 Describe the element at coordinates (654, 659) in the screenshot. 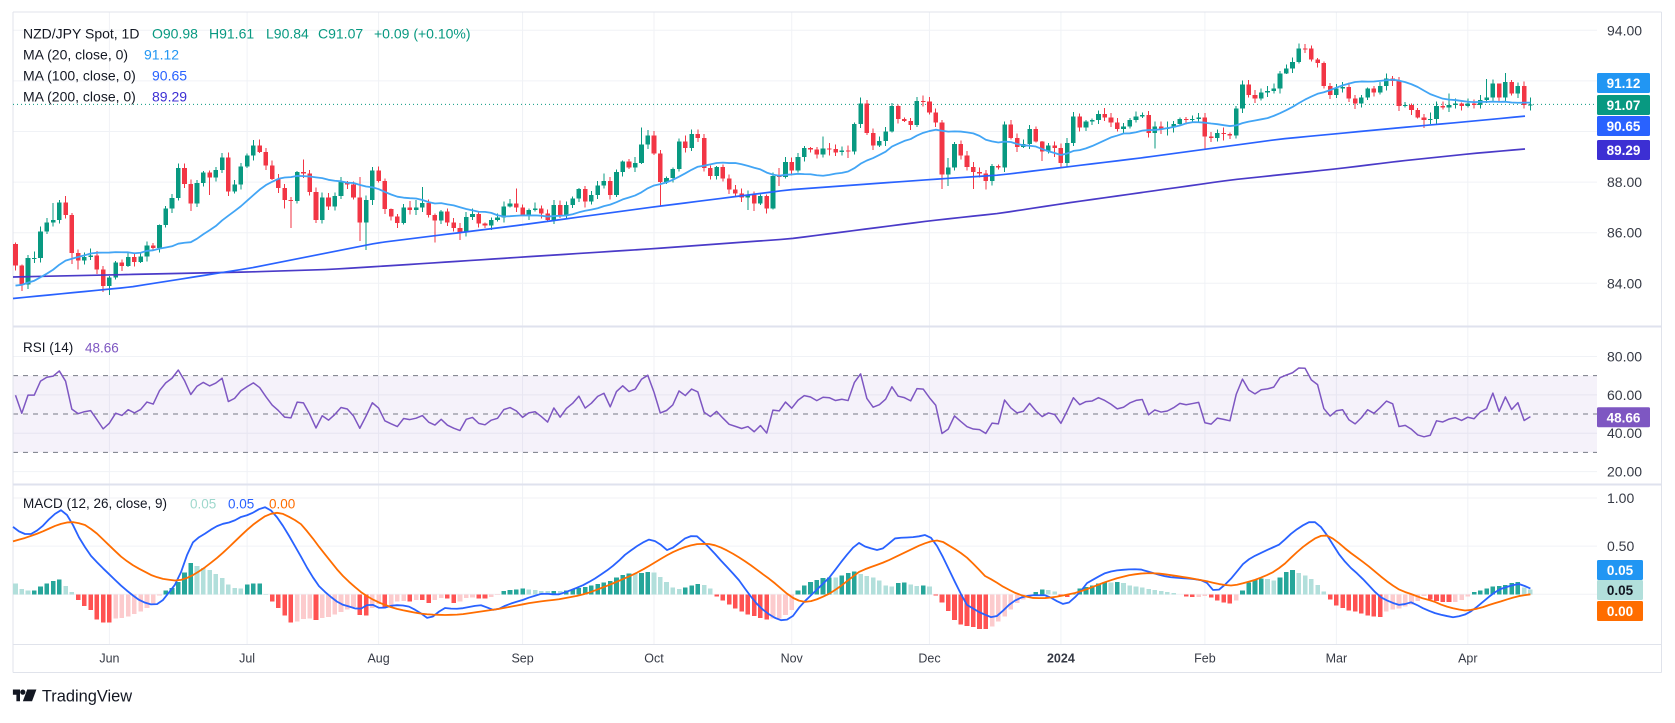

I see `svg-text: Oct` at that location.